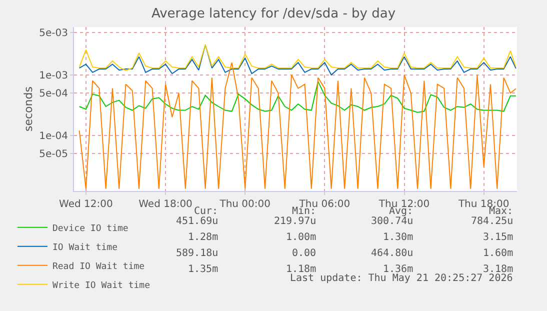 Image resolution: width=547 pixels, height=311 pixels. I want to click on text: 1.35m, so click(203, 269).